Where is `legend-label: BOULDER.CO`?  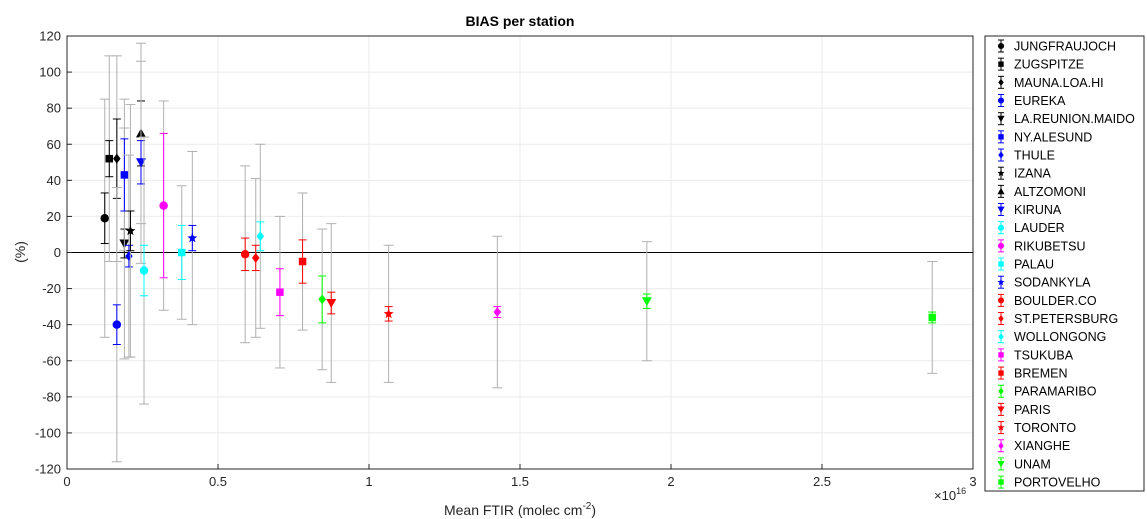
legend-label: BOULDER.CO is located at coordinates (1055, 301).